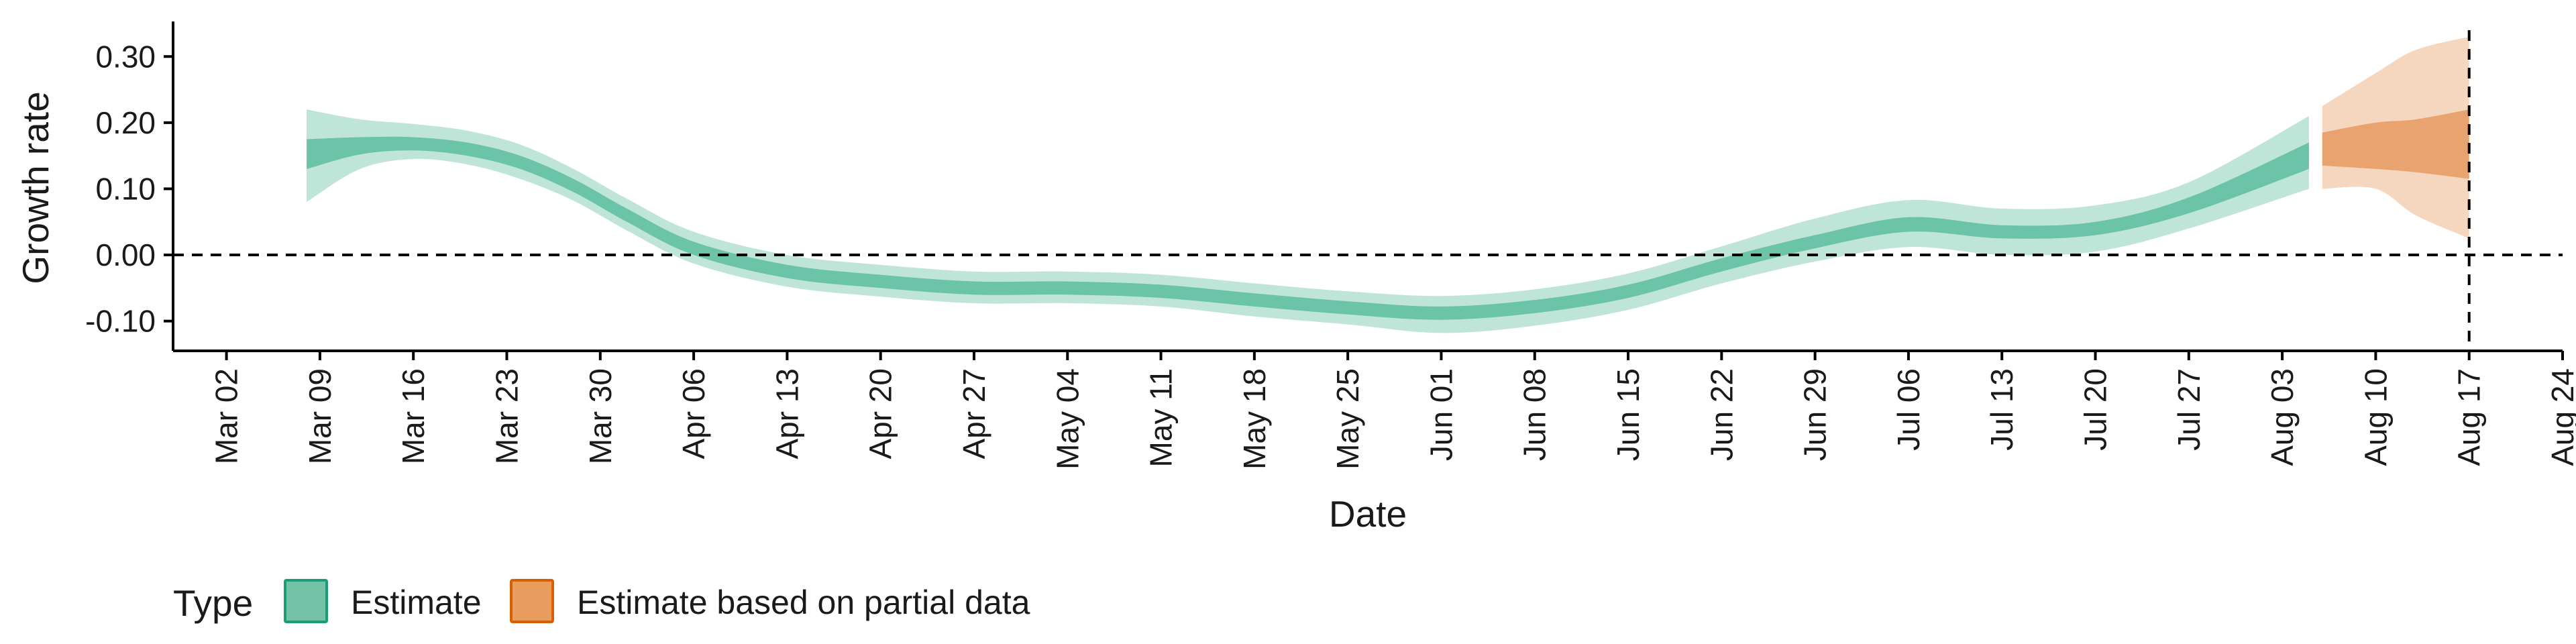  What do you see at coordinates (413, 416) in the screenshot?
I see `x-tick-label: Mar 16` at bounding box center [413, 416].